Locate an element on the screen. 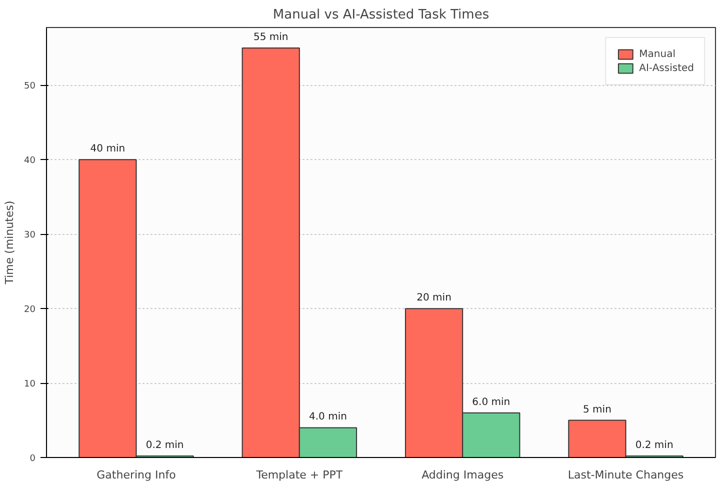 The image size is (725, 489). legend-label: Manual is located at coordinates (657, 54).